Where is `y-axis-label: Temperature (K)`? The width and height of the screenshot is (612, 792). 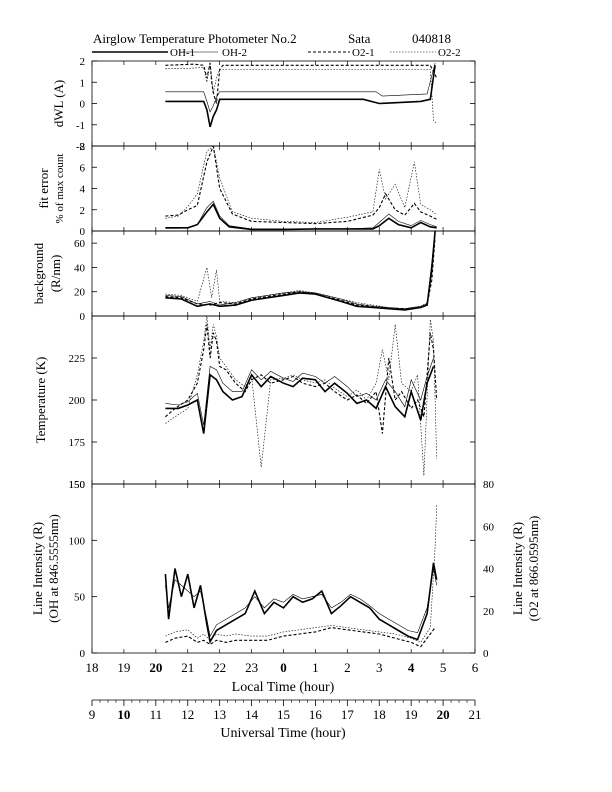
y-axis-label: Temperature (K) is located at coordinates (40, 400).